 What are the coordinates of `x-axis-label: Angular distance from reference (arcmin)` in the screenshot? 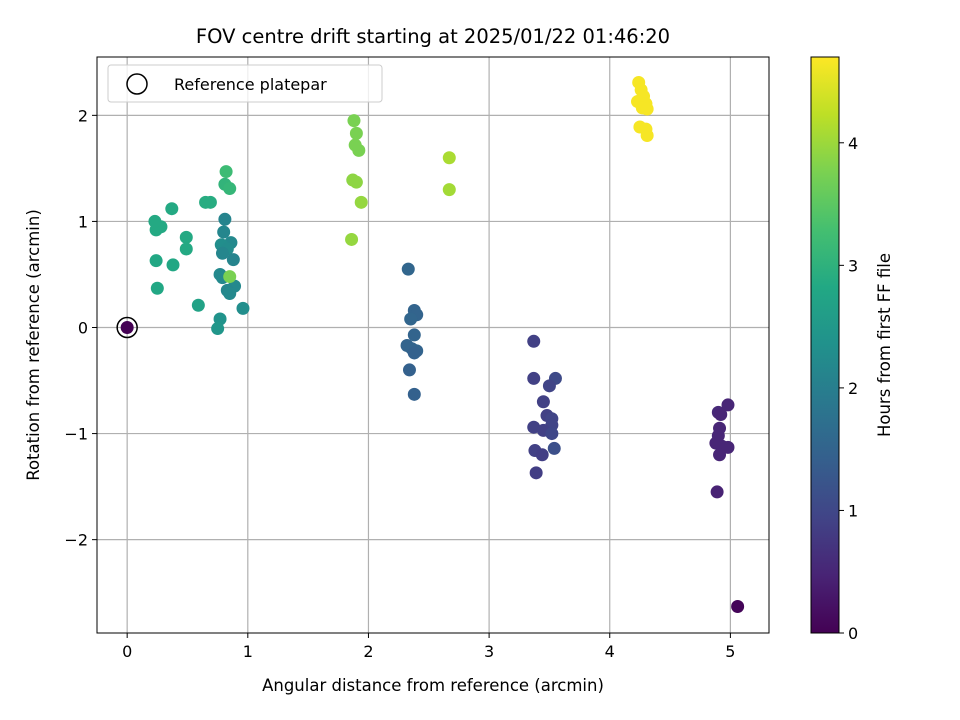 It's located at (433, 685).